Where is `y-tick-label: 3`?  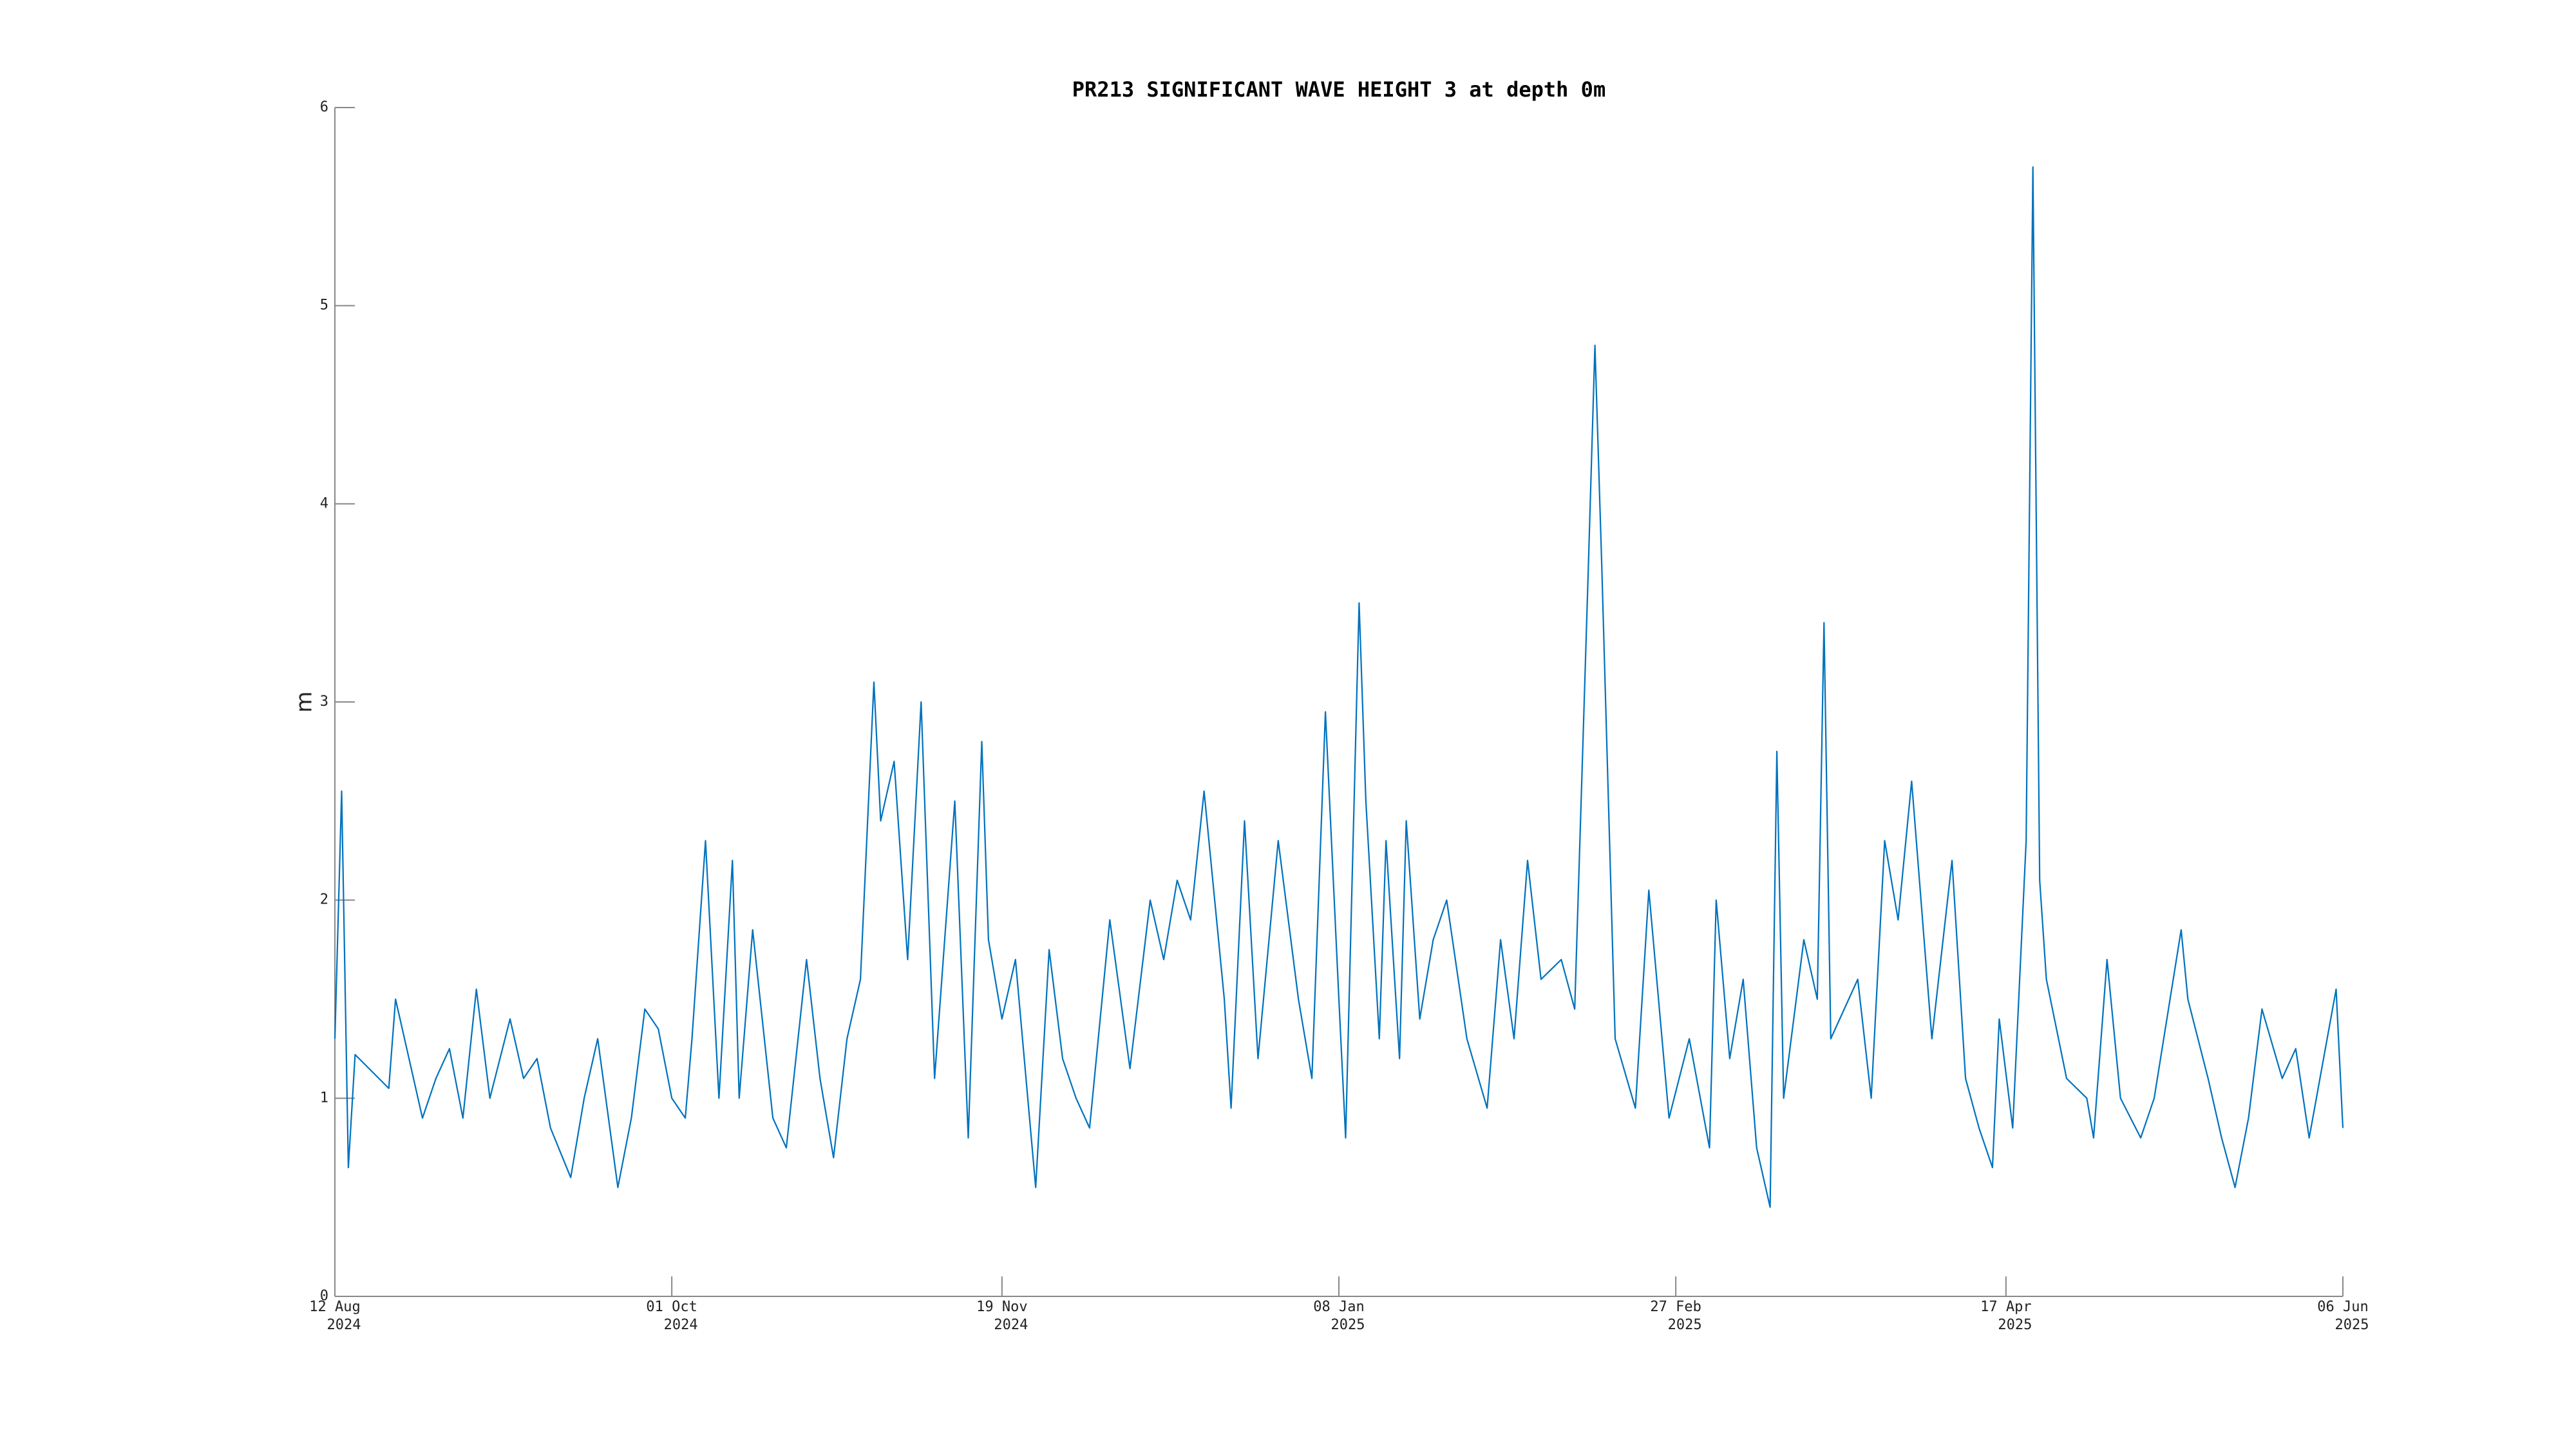 y-tick-label: 3 is located at coordinates (324, 702).